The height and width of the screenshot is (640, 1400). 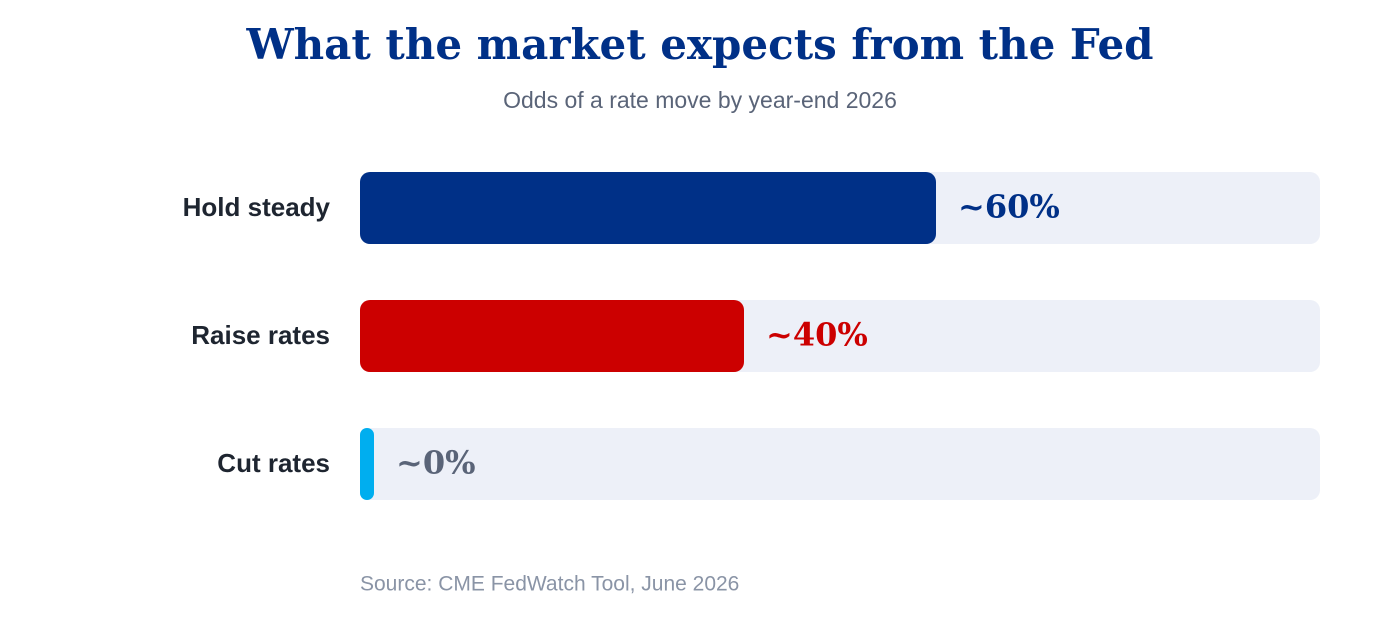 I want to click on category-label: Hold steady, so click(x=257, y=207).